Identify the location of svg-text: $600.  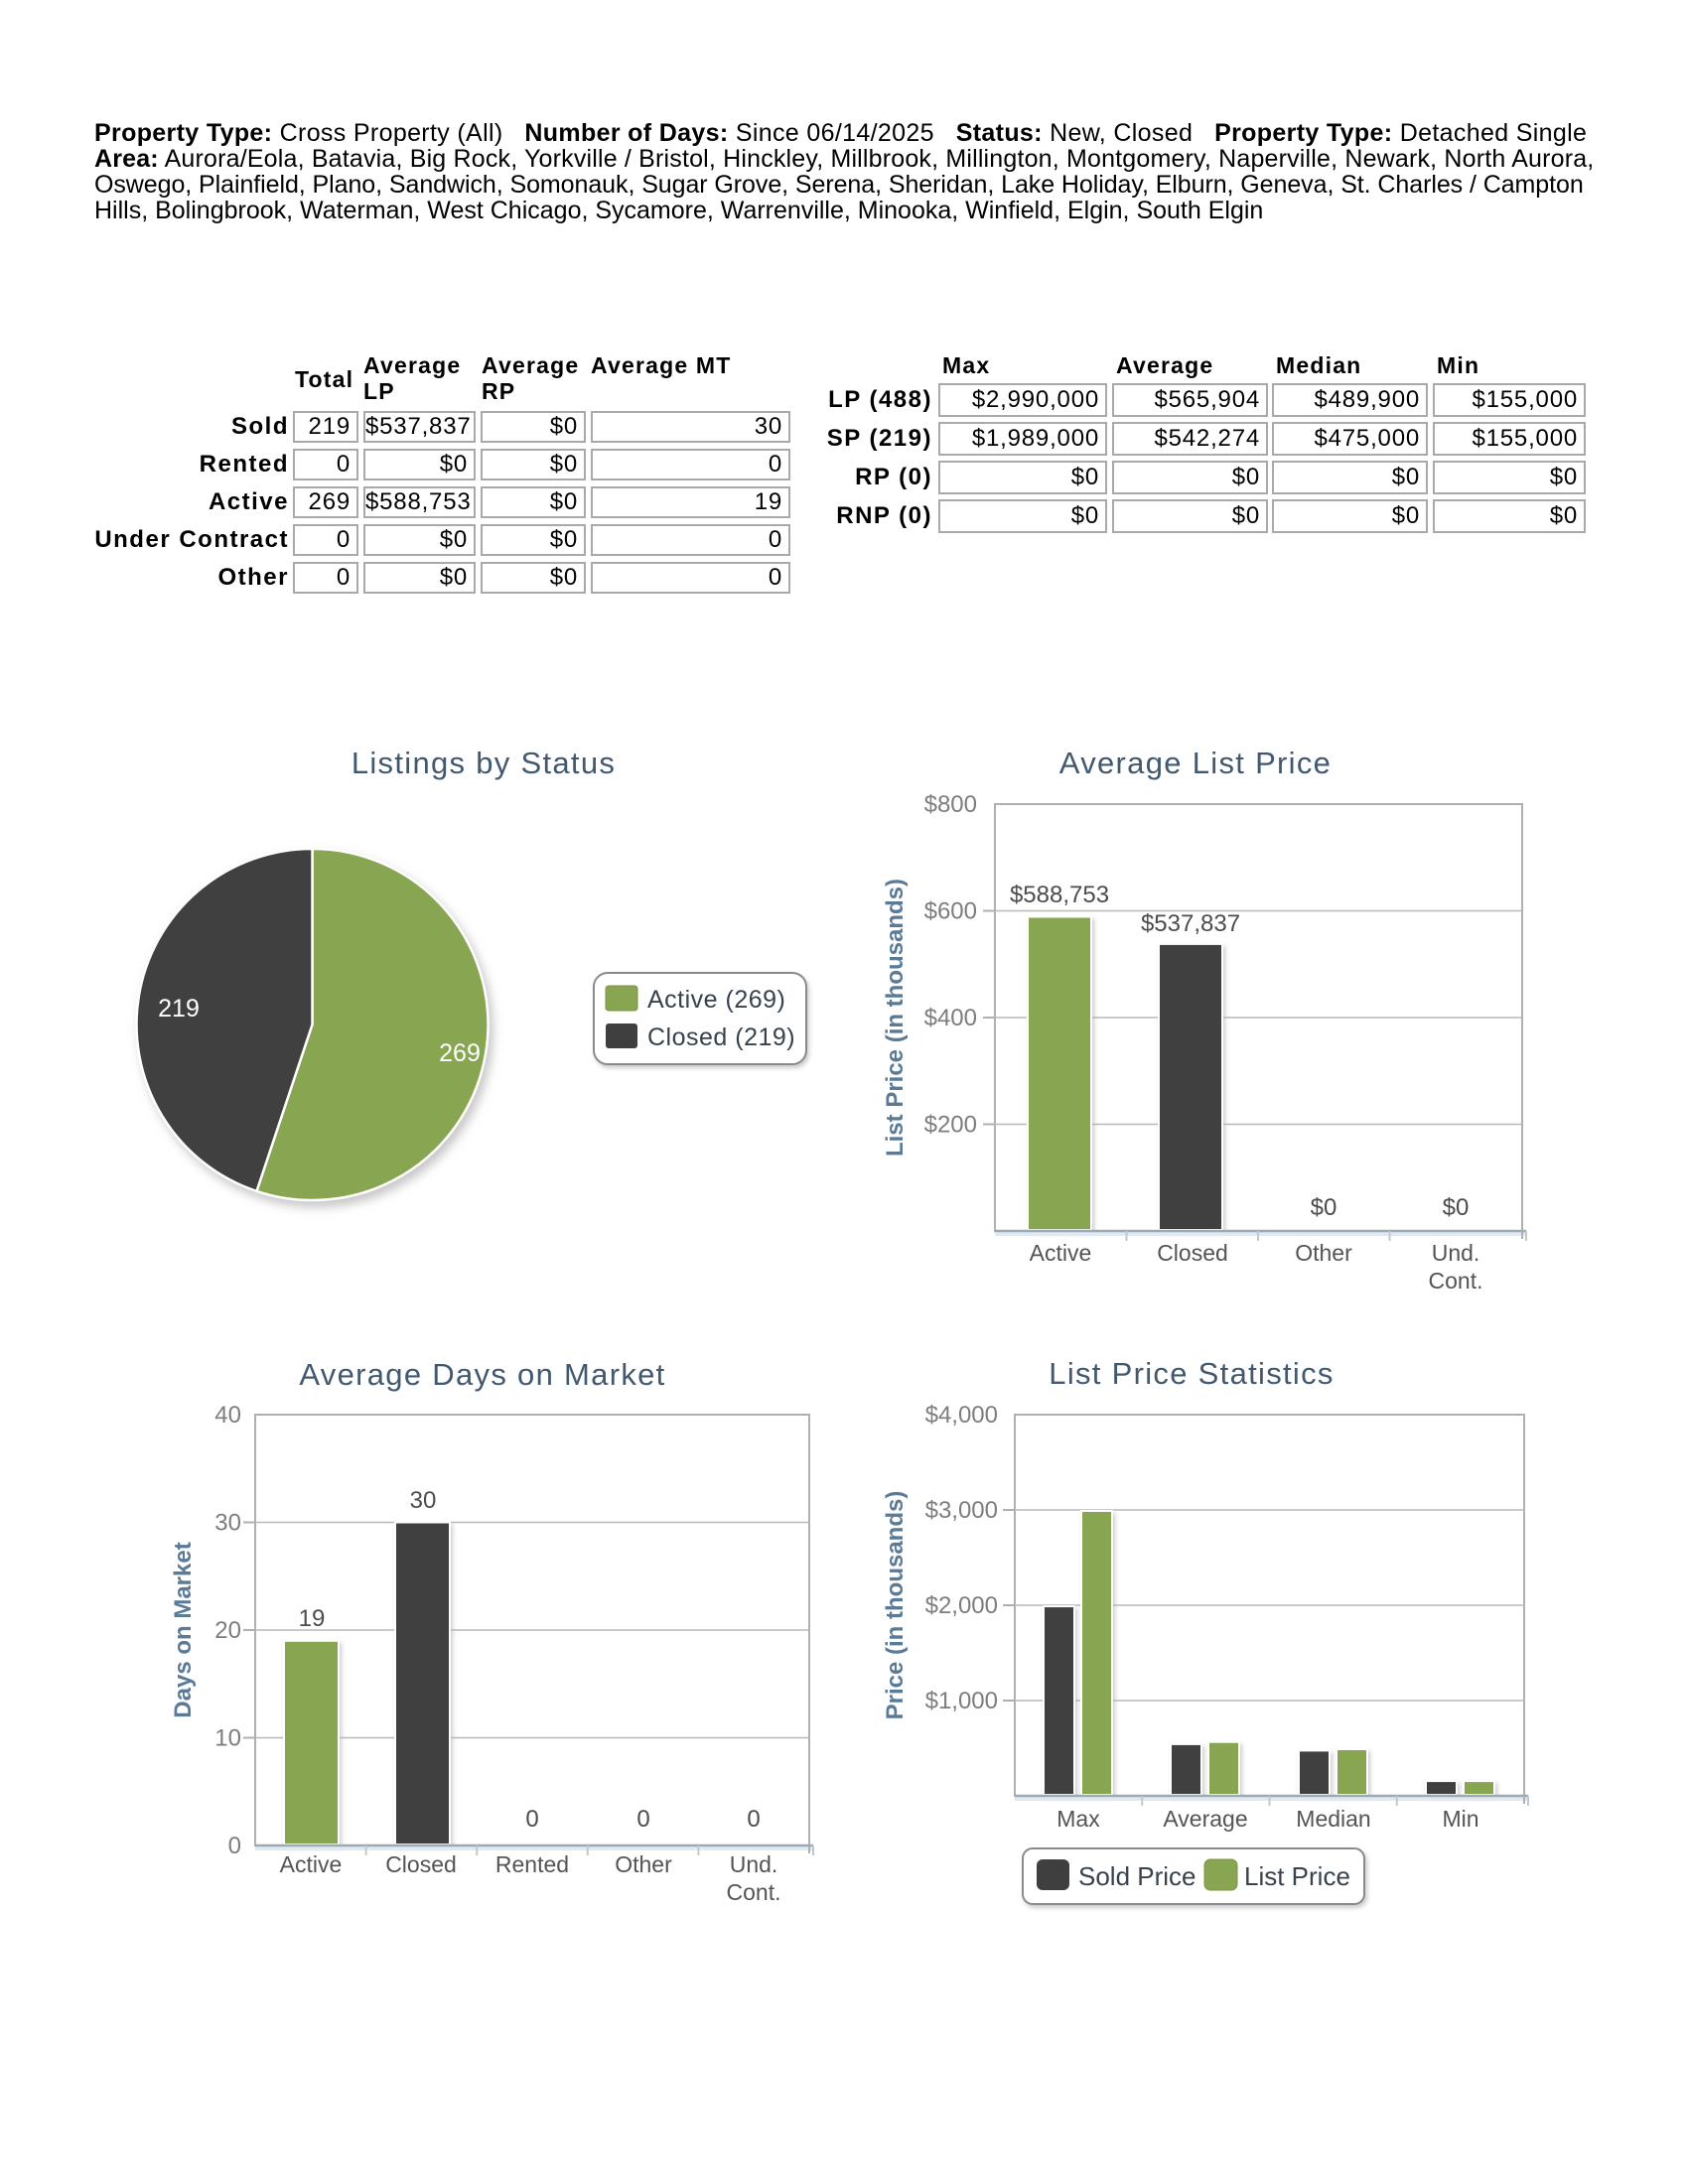
(950, 911).